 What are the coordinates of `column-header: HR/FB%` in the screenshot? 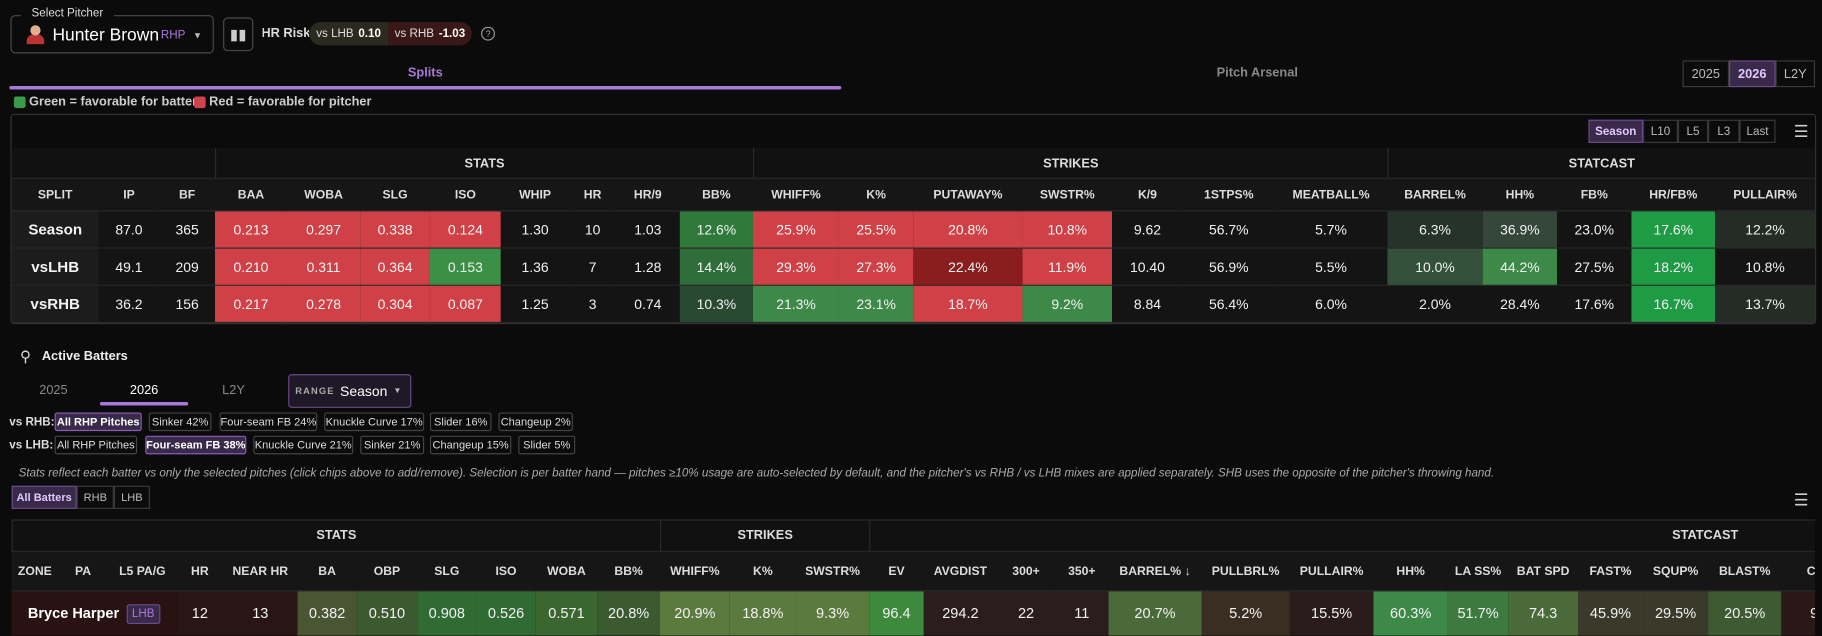 It's located at (1673, 195).